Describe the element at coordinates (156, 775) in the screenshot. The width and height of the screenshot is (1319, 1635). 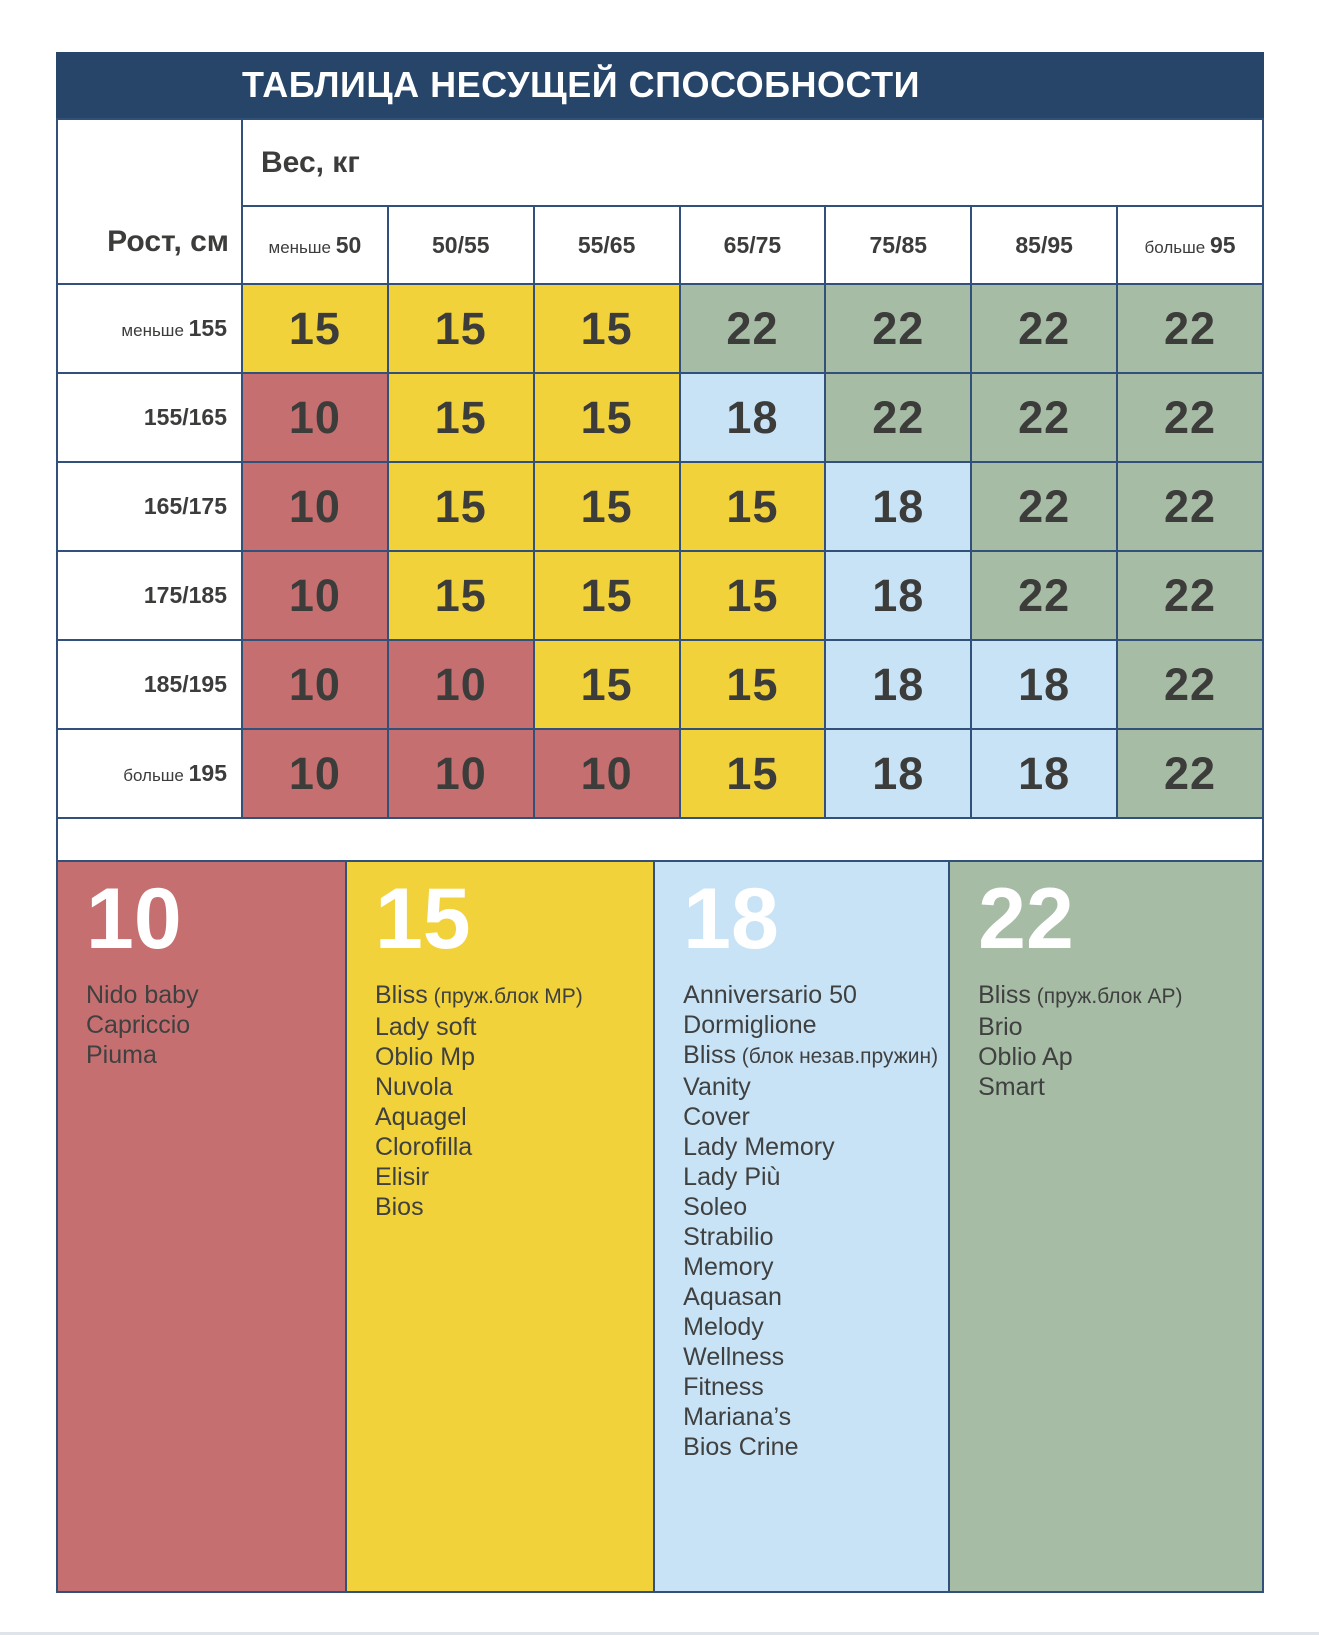
I see `label-prefix: больше` at that location.